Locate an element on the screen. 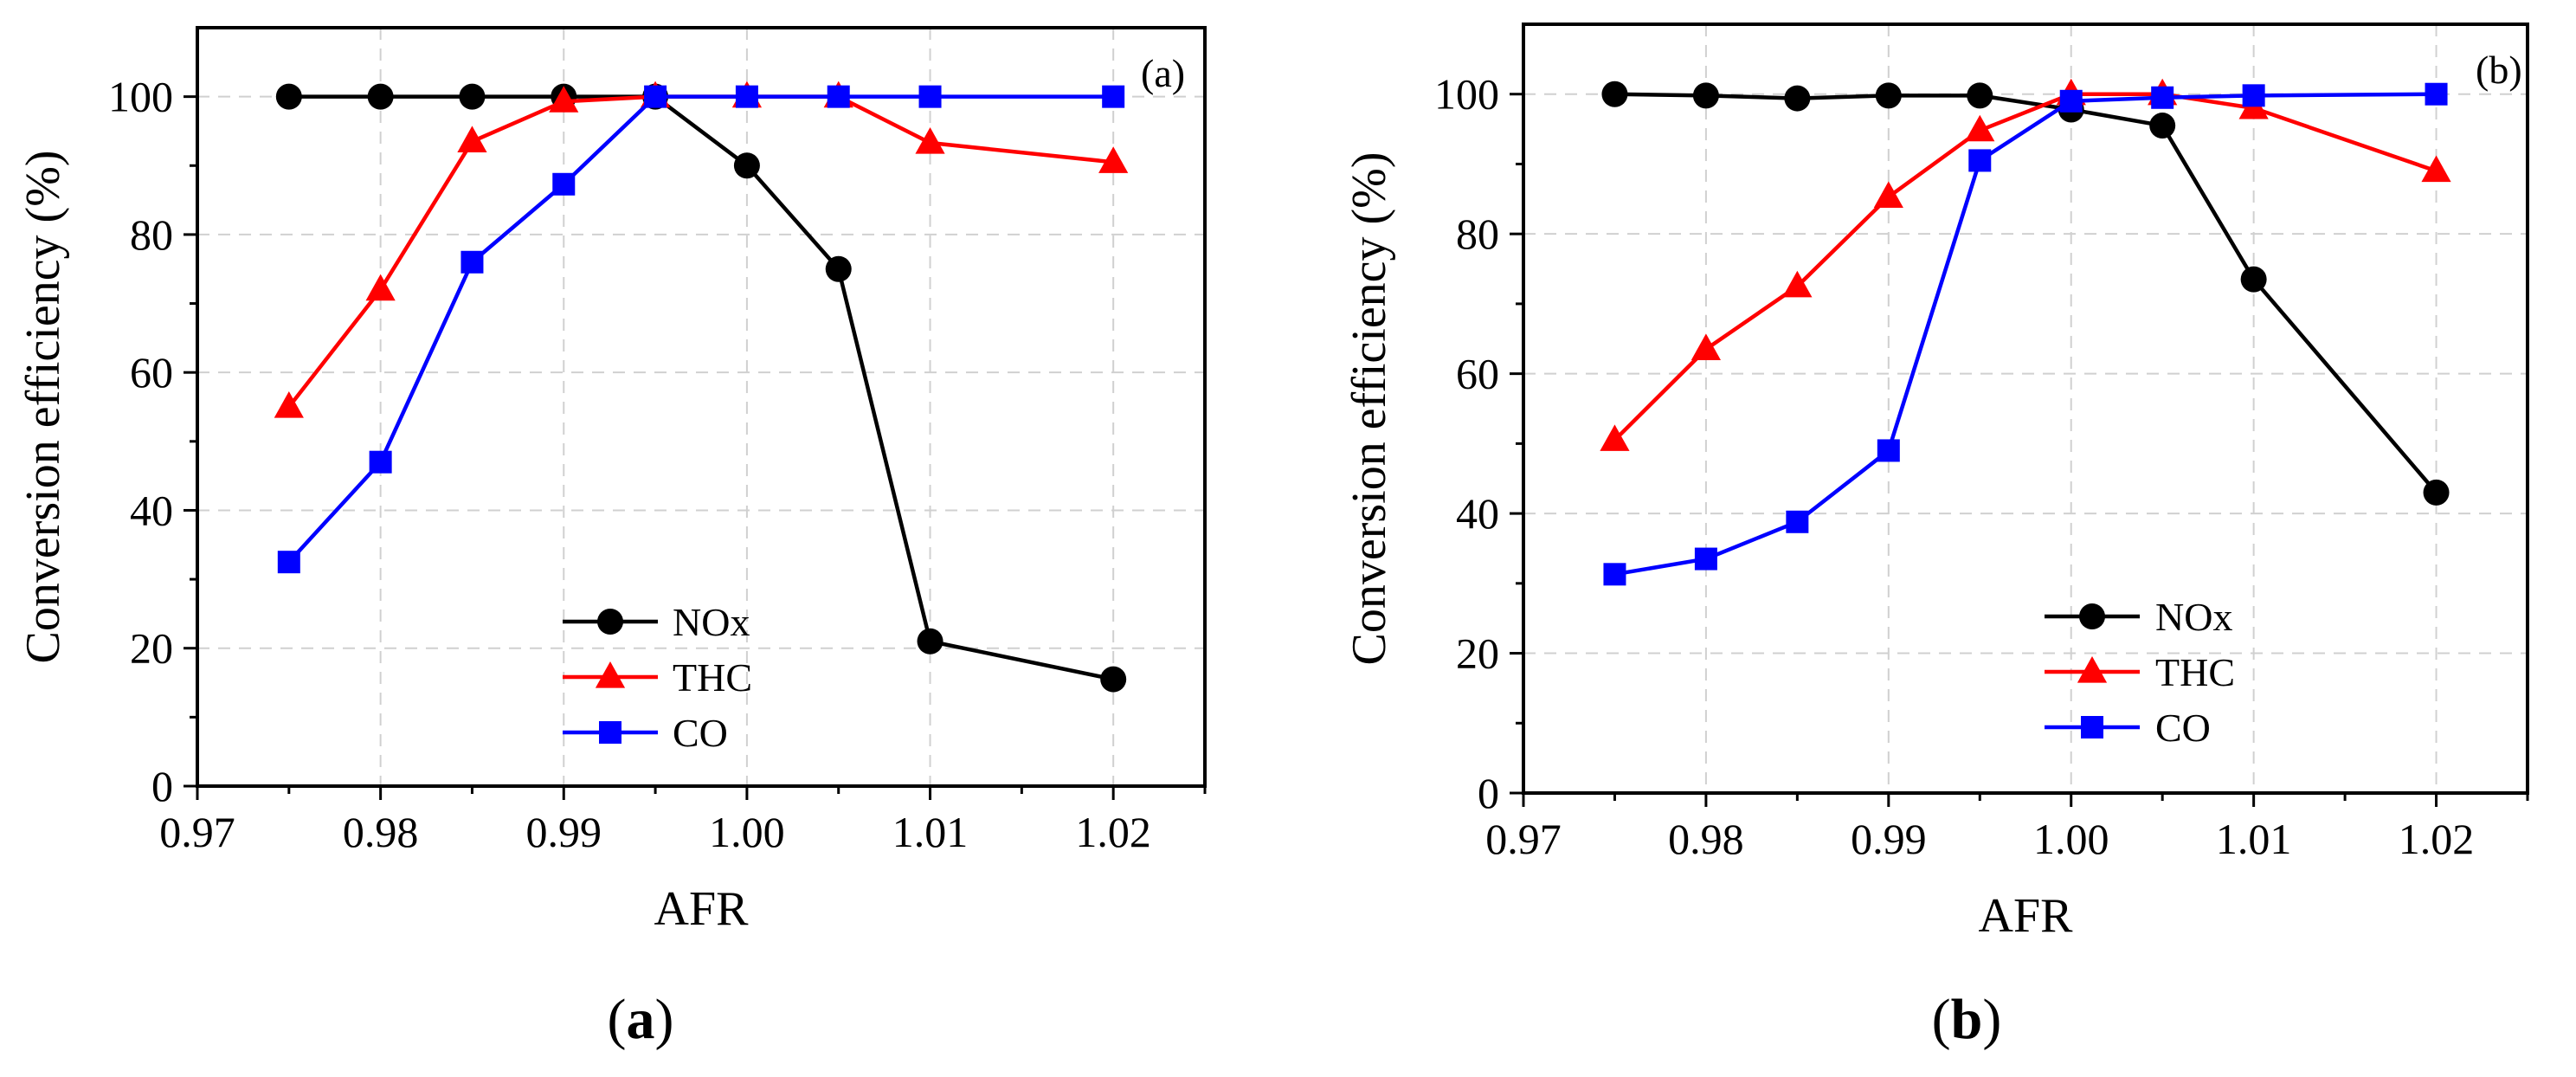  caption-b: (b) is located at coordinates (1967, 1020).